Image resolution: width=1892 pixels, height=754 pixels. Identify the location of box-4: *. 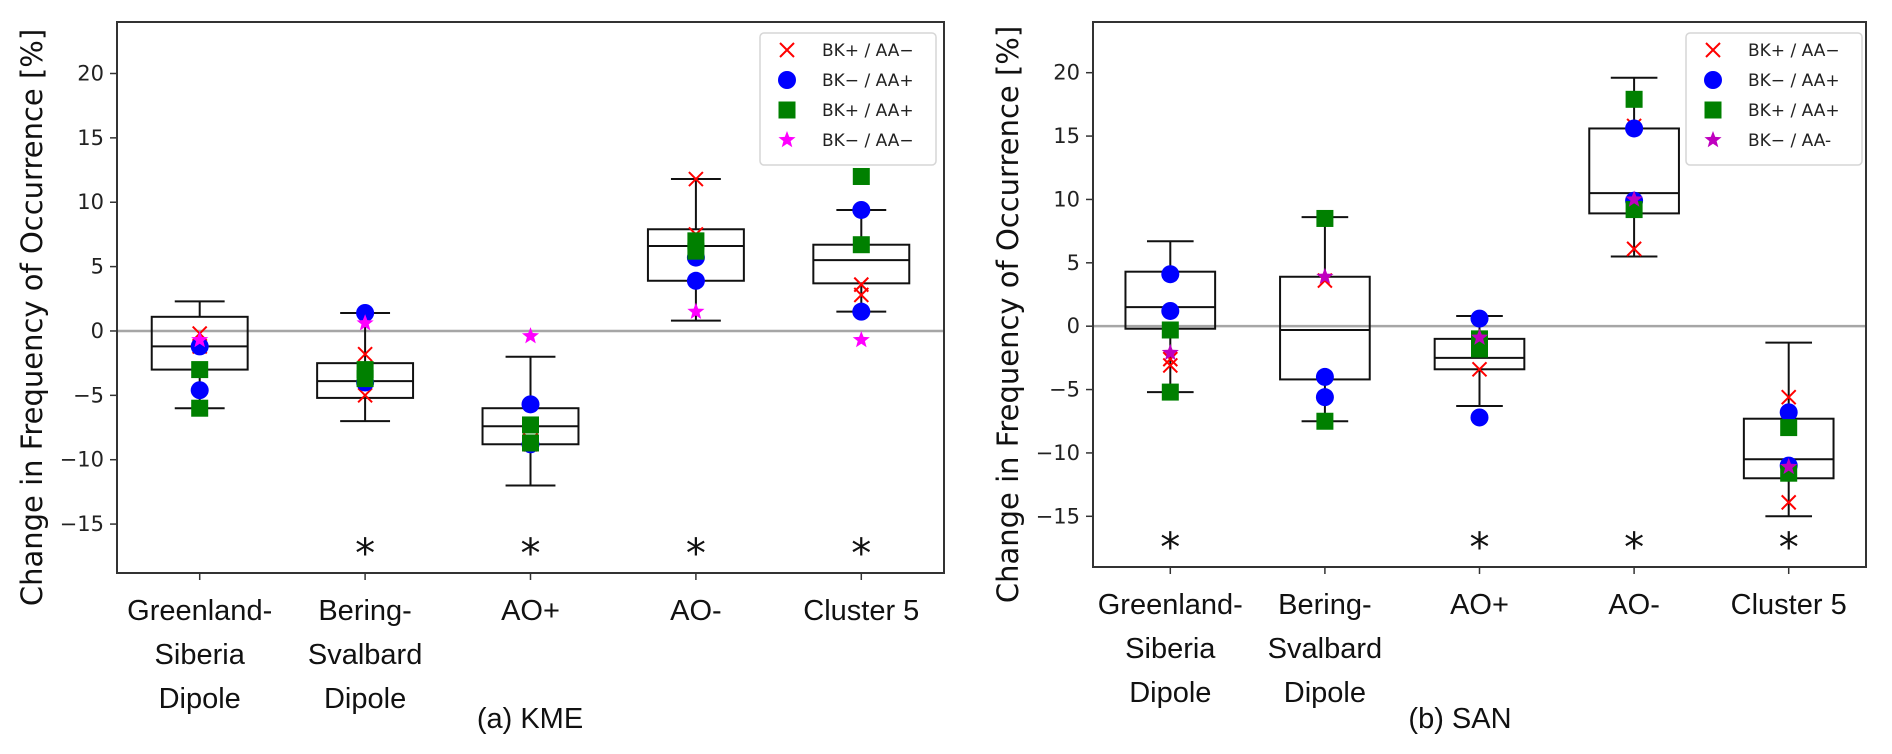
(861, 392).